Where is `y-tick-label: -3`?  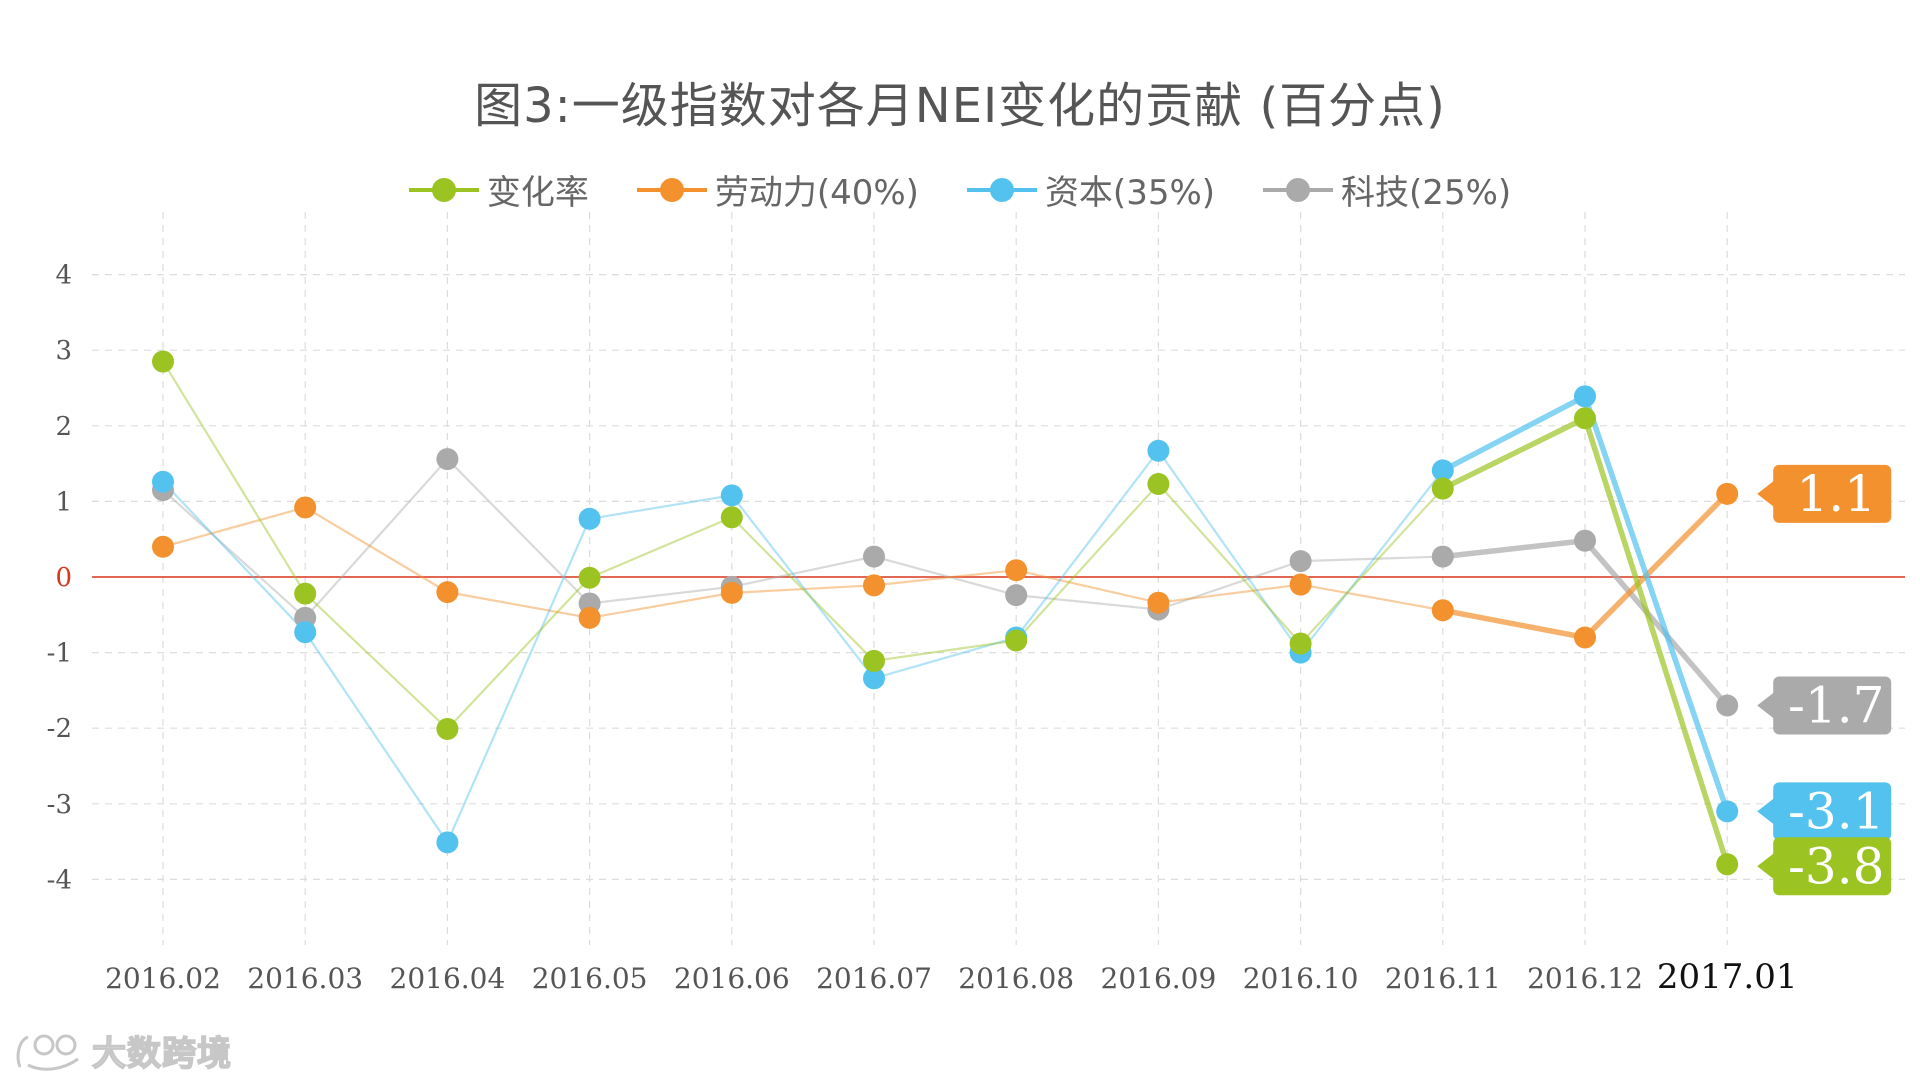 y-tick-label: -3 is located at coordinates (59, 805).